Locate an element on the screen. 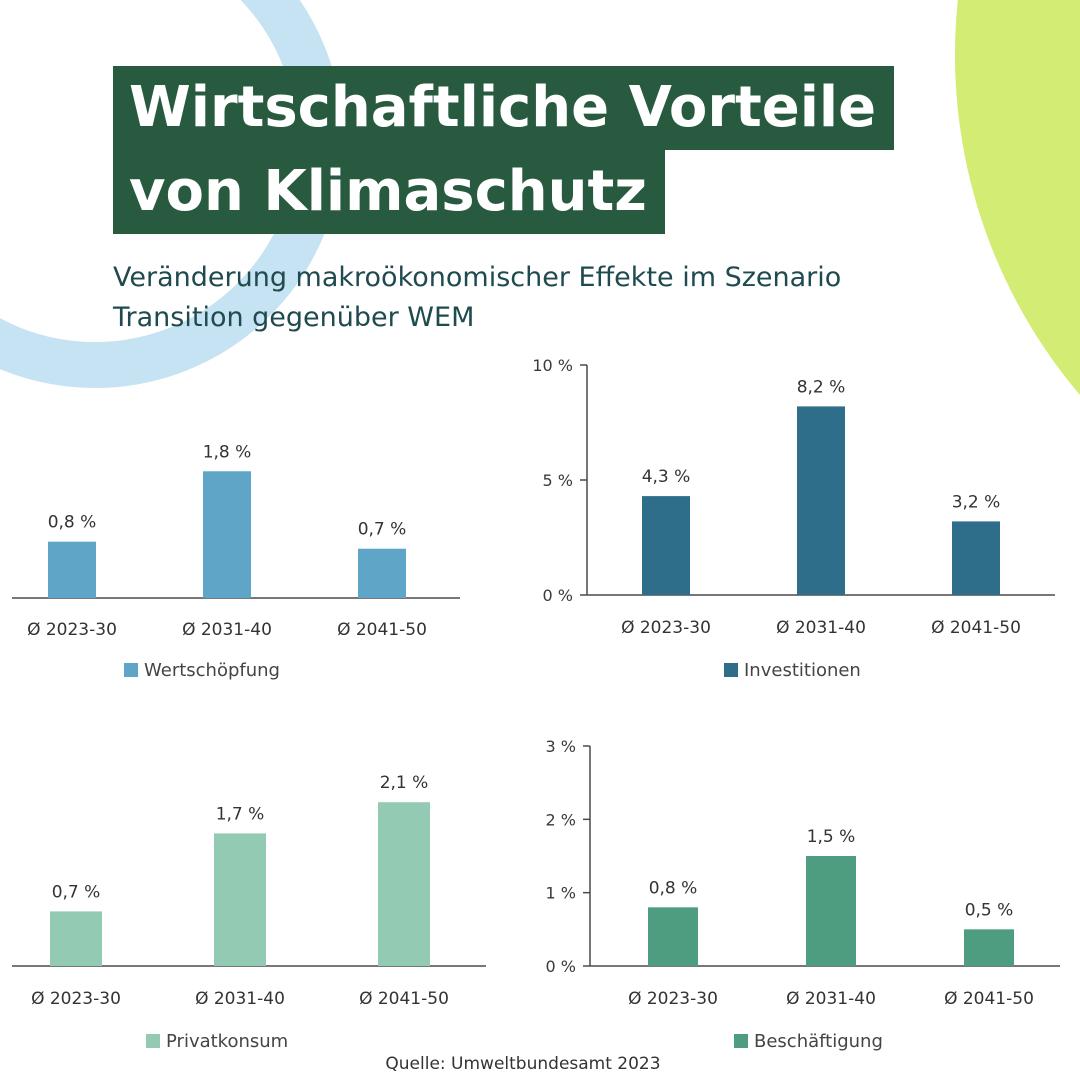  data-label: 1,5 % is located at coordinates (831, 837).